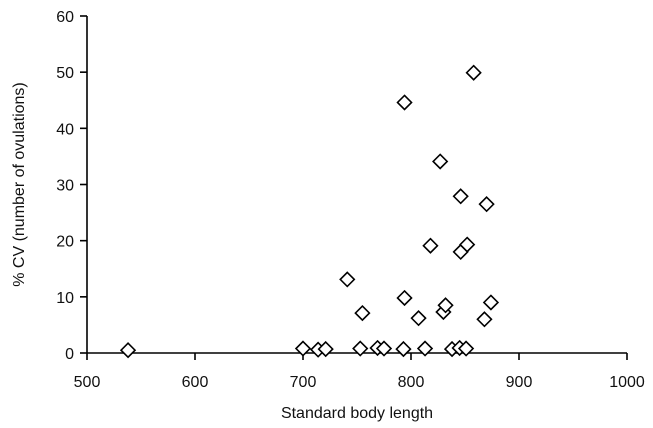 The height and width of the screenshot is (428, 653). What do you see at coordinates (411, 382) in the screenshot?
I see `x-tick-label: 800` at bounding box center [411, 382].